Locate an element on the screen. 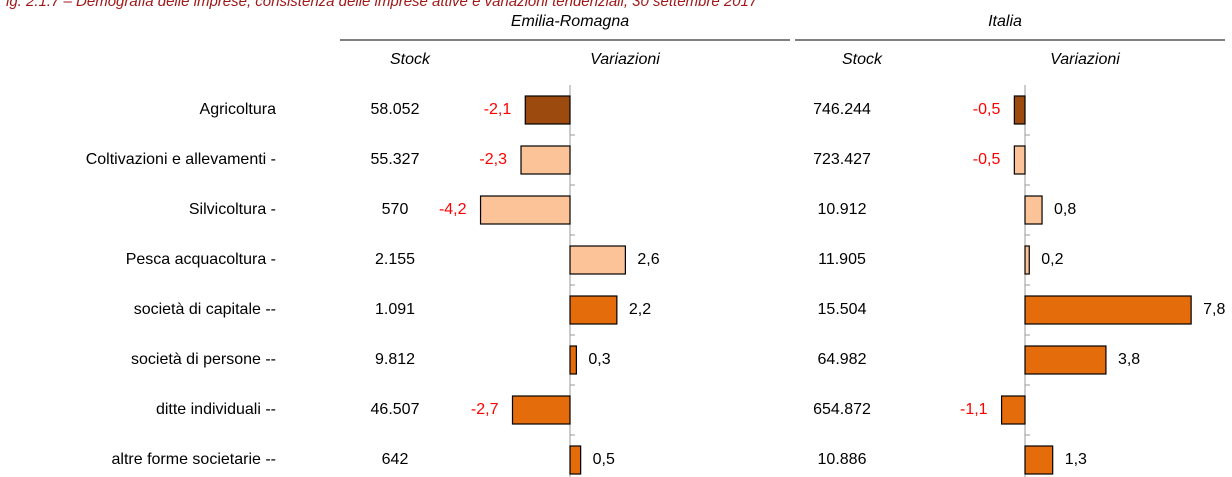  value-label: 0,3 is located at coordinates (599, 359).